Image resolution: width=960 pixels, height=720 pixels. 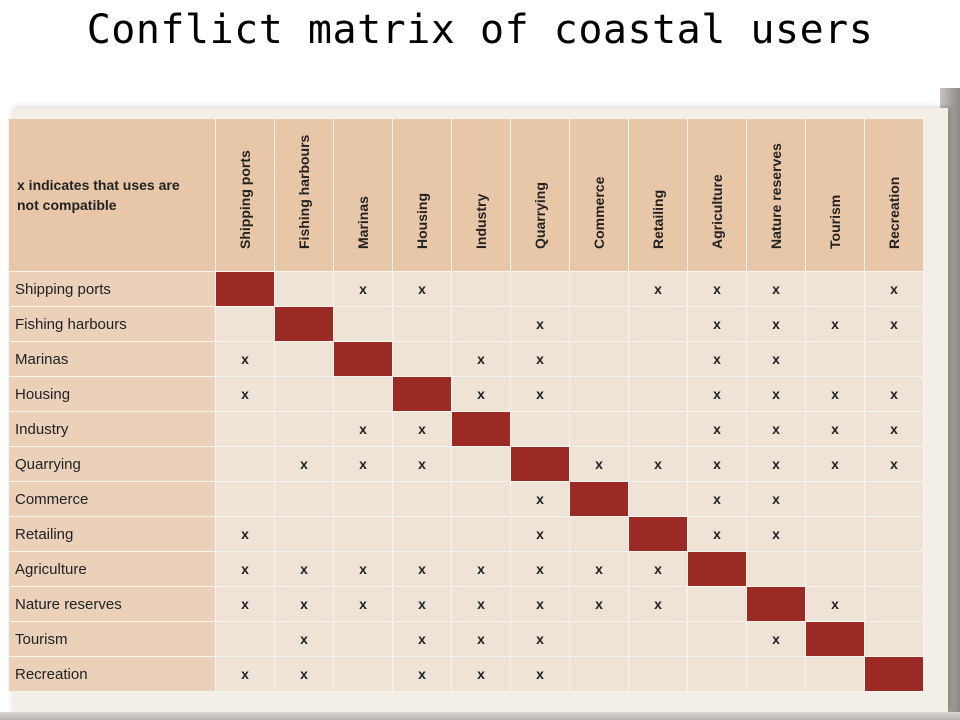 What do you see at coordinates (466, 359) in the screenshot?
I see `matrix-row: Marinas x x x x x` at bounding box center [466, 359].